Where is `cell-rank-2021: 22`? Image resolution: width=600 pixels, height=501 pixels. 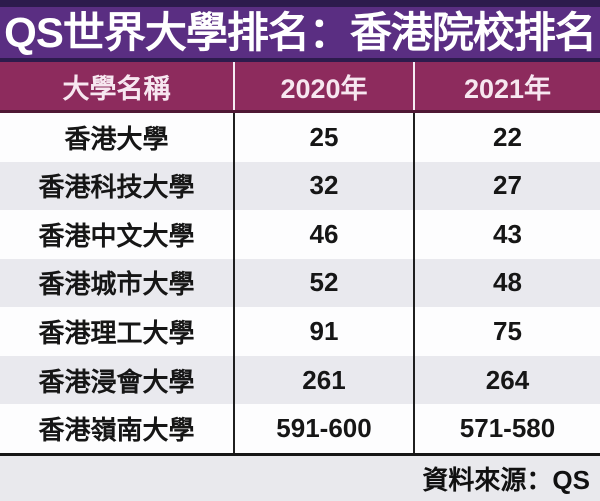
cell-rank-2021: 22 is located at coordinates (507, 136).